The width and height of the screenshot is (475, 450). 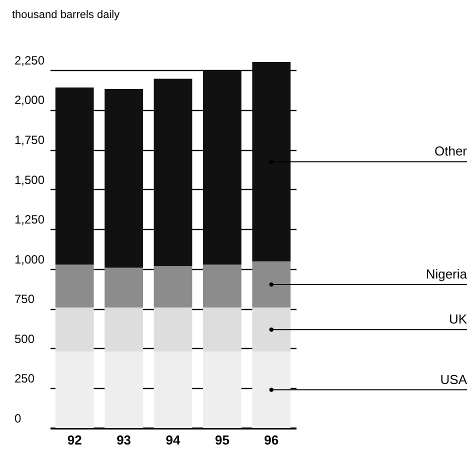 What do you see at coordinates (447, 274) in the screenshot?
I see `text: Nigeria` at bounding box center [447, 274].